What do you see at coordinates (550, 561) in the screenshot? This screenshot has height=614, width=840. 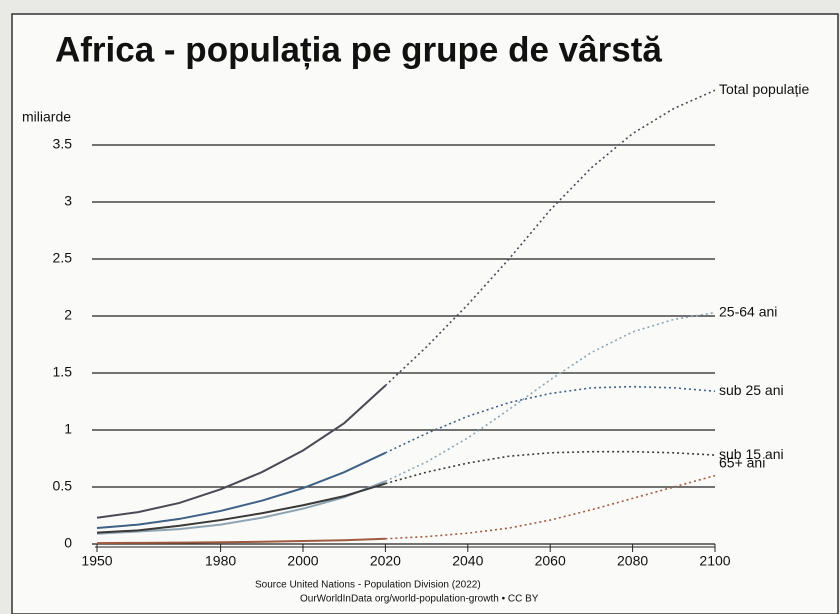 I see `x-tick-label: 2060` at bounding box center [550, 561].